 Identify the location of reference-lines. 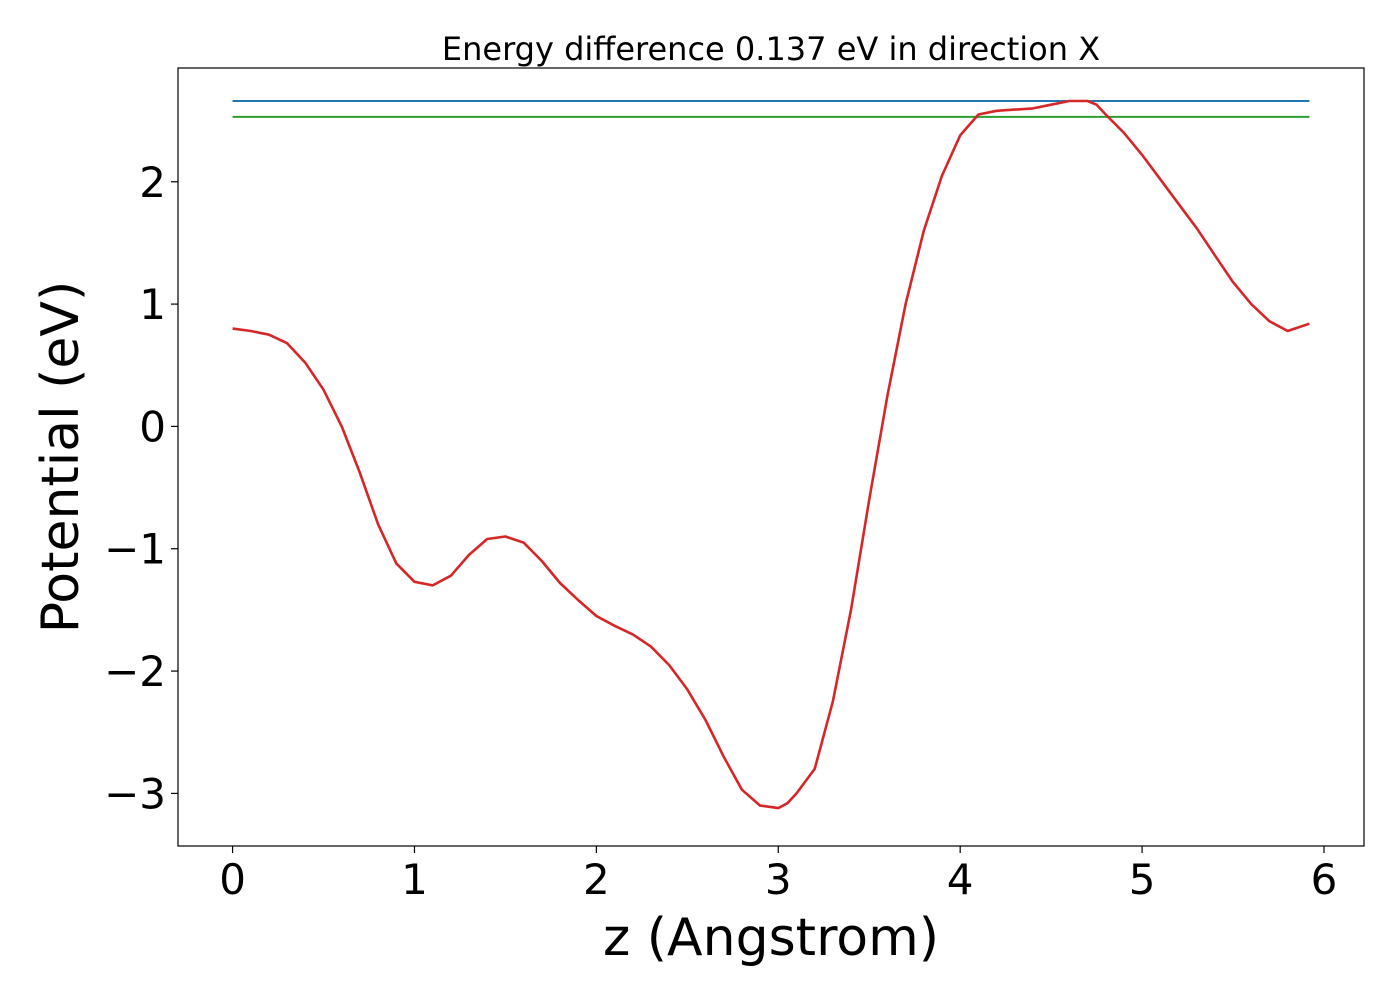
(771, 109).